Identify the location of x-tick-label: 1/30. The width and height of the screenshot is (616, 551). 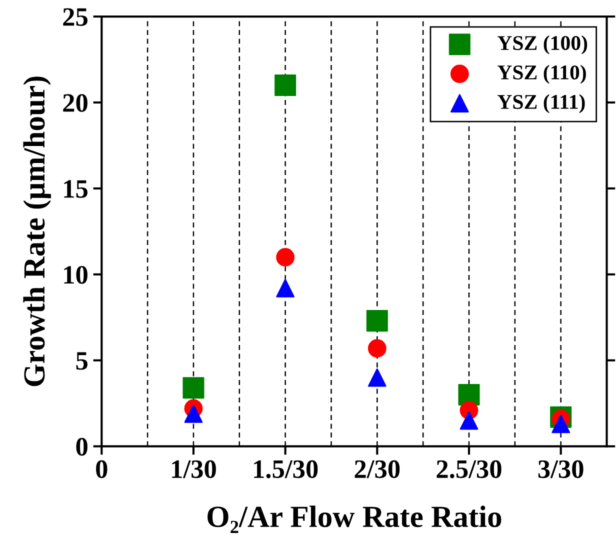
(194, 469).